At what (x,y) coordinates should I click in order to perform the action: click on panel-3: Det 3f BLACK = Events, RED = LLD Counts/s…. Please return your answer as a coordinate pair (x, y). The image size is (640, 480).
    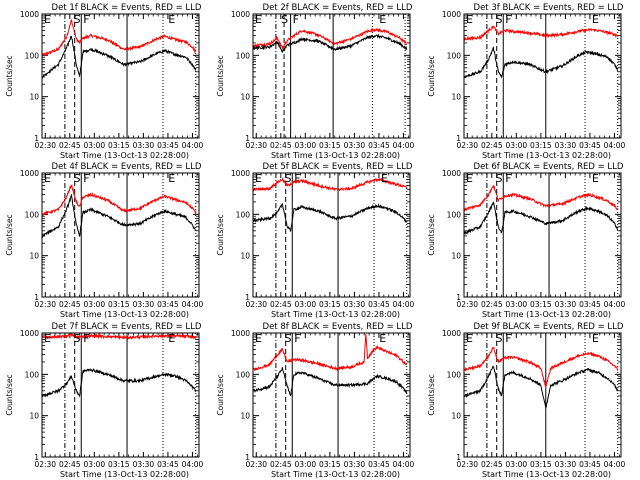
    Looking at the image, I should click on (526, 81).